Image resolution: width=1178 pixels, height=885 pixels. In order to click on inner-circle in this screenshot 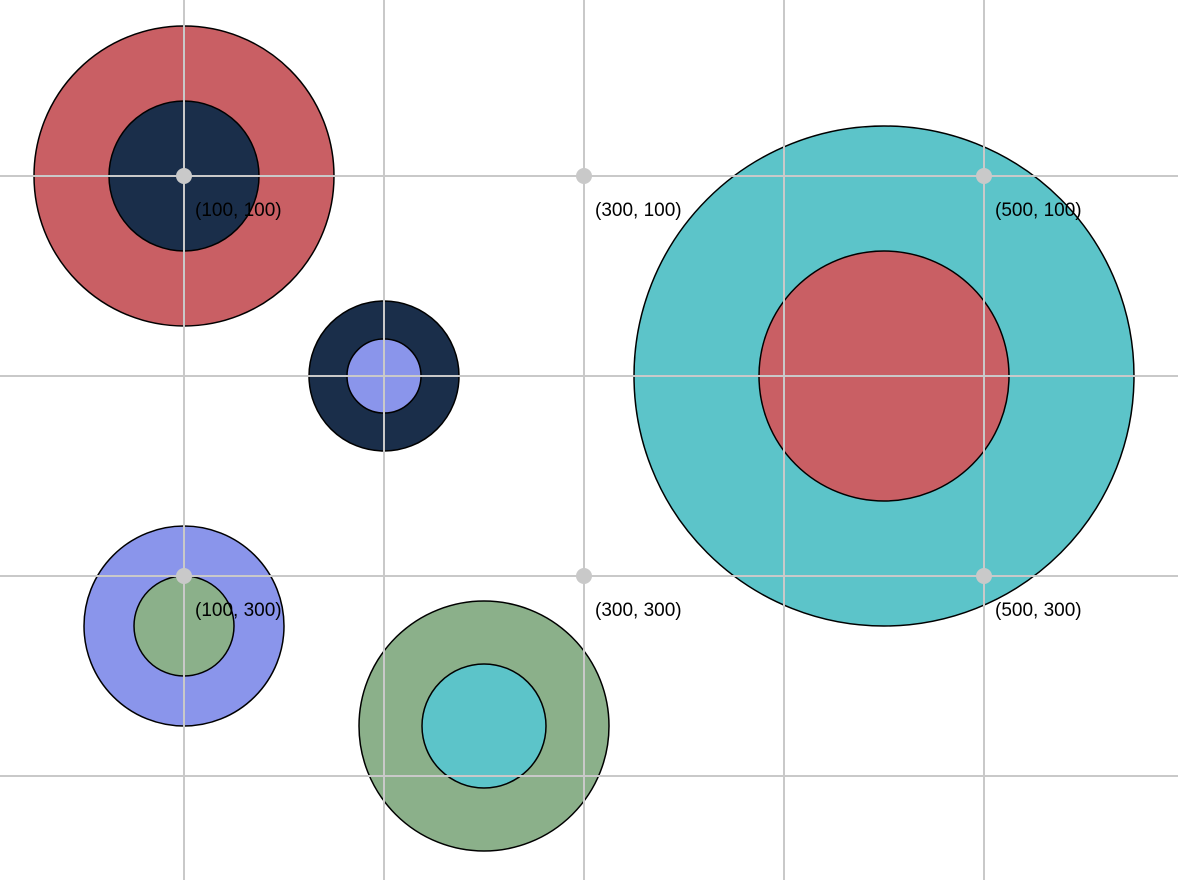, I will do `click(484, 726)`.